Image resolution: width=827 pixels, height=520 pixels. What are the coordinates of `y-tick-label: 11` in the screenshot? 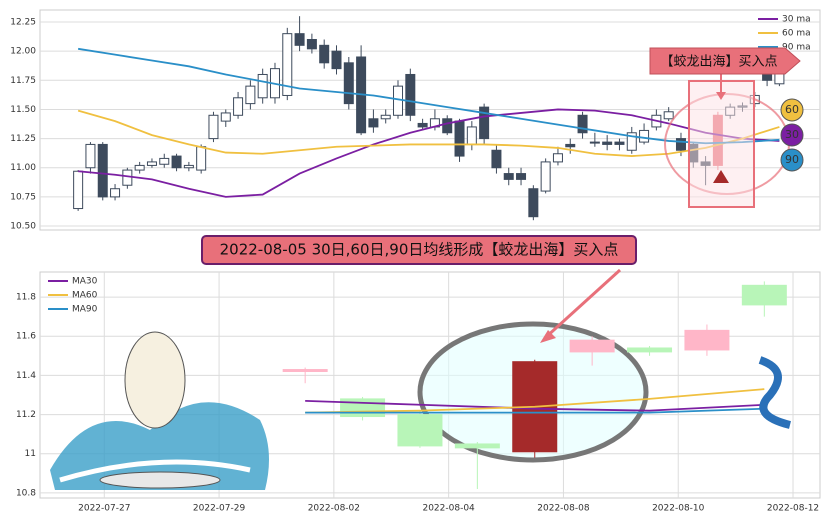 It's located at (30, 454).